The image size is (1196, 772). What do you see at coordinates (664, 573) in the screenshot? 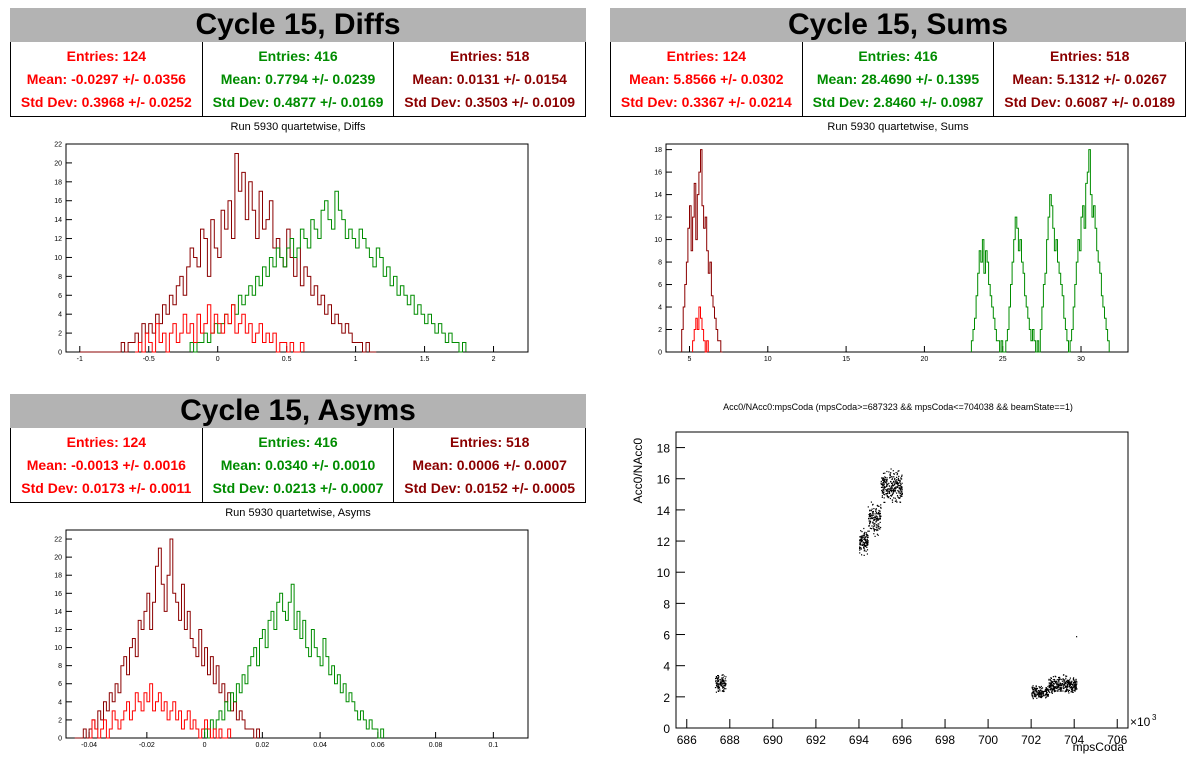
I see `y-tick-label: 10` at bounding box center [664, 573].